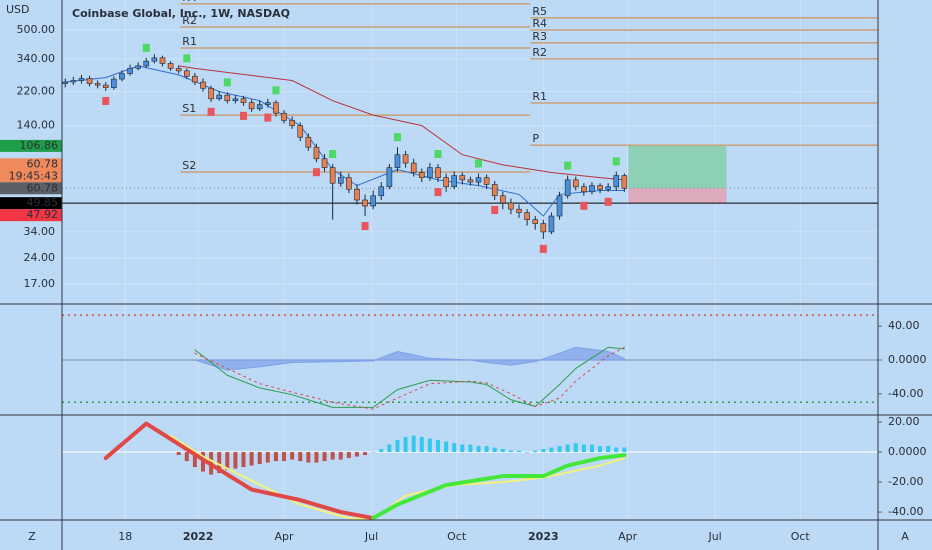 This screenshot has height=550, width=932. I want to click on pivot-label: S2, so click(189, 165).